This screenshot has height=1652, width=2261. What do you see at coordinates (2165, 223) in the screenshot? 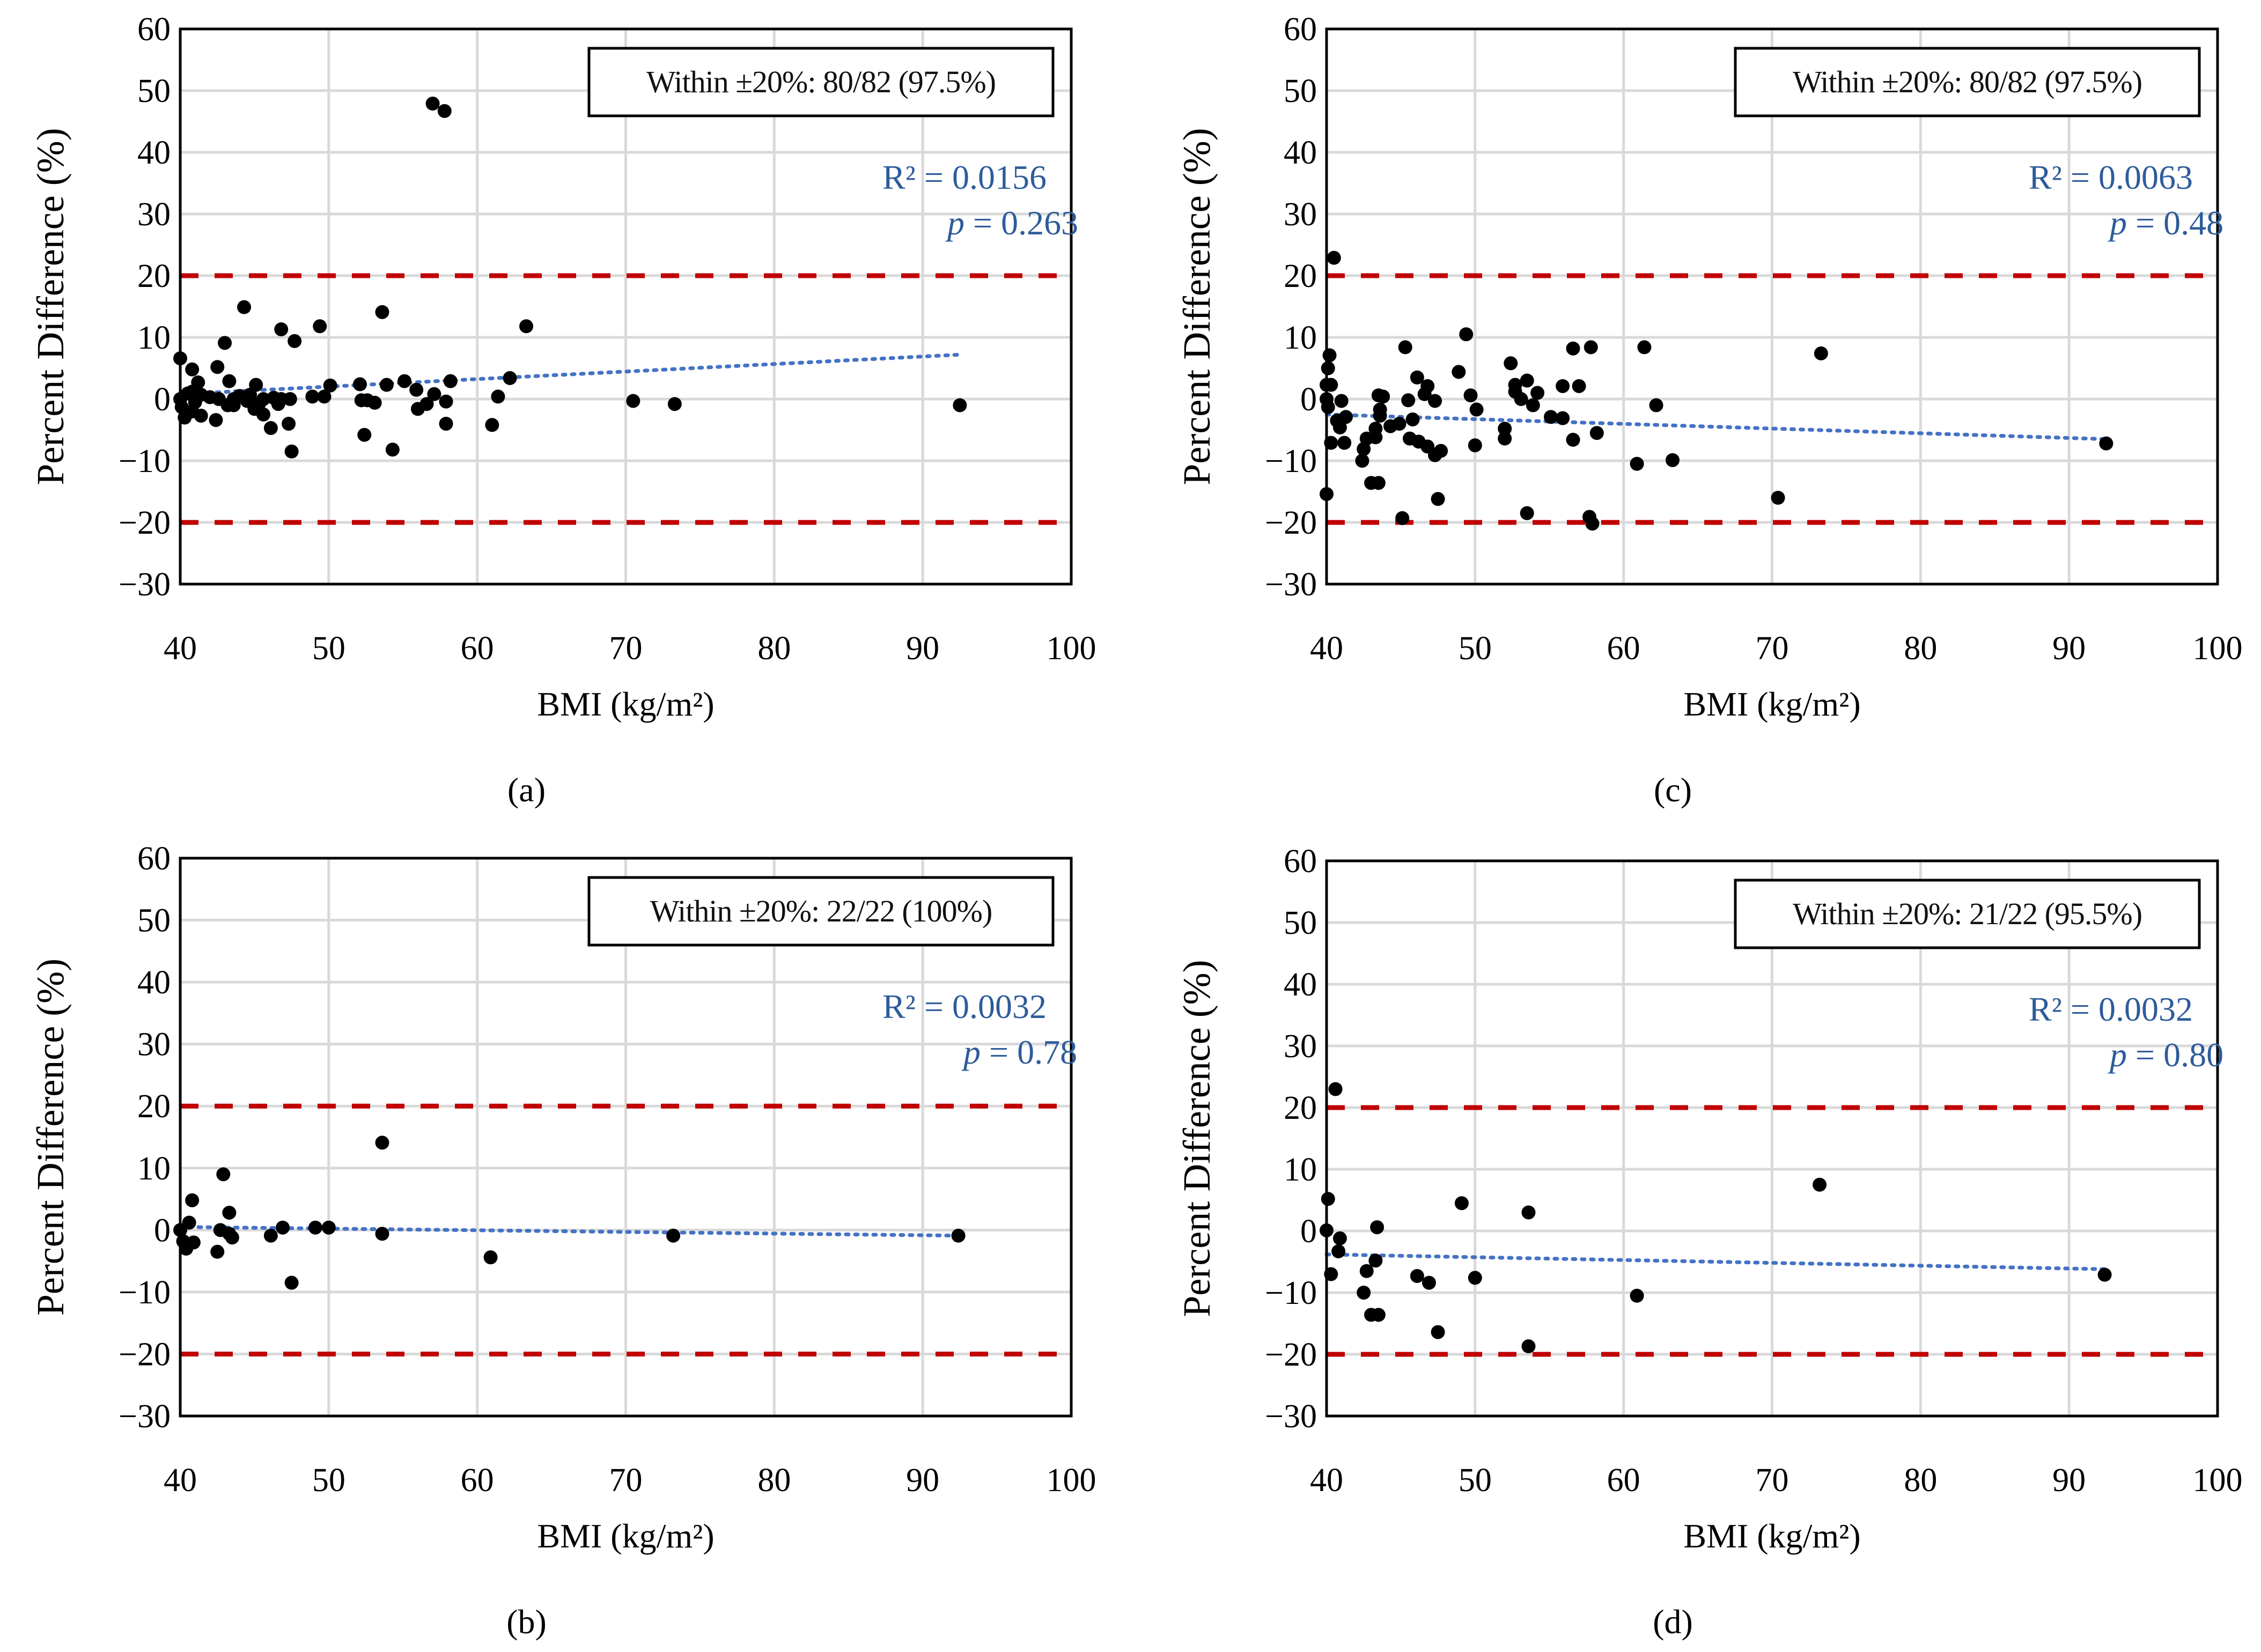
I see `p-value-label: p = 0.48` at bounding box center [2165, 223].